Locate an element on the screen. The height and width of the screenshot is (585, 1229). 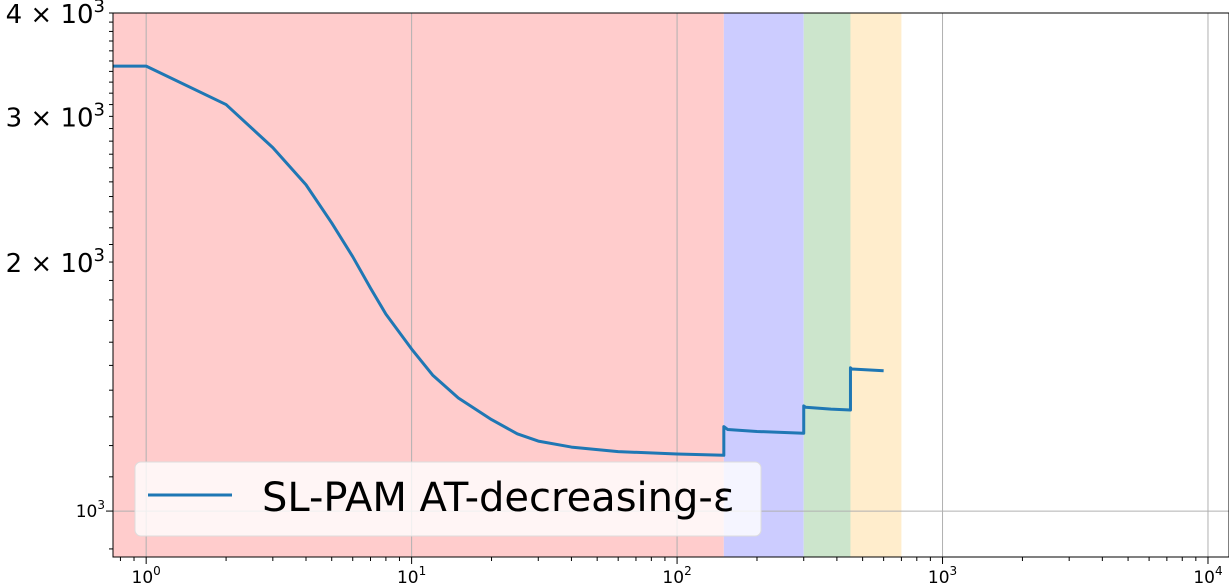
y-tick-label-mantissa: 4 × is located at coordinates (33, 15).